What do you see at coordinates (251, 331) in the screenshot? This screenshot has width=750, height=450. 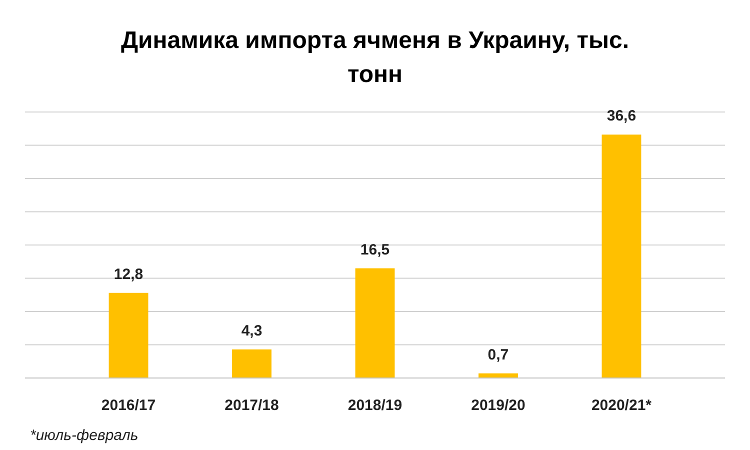 I see `data-label: 4,3` at bounding box center [251, 331].